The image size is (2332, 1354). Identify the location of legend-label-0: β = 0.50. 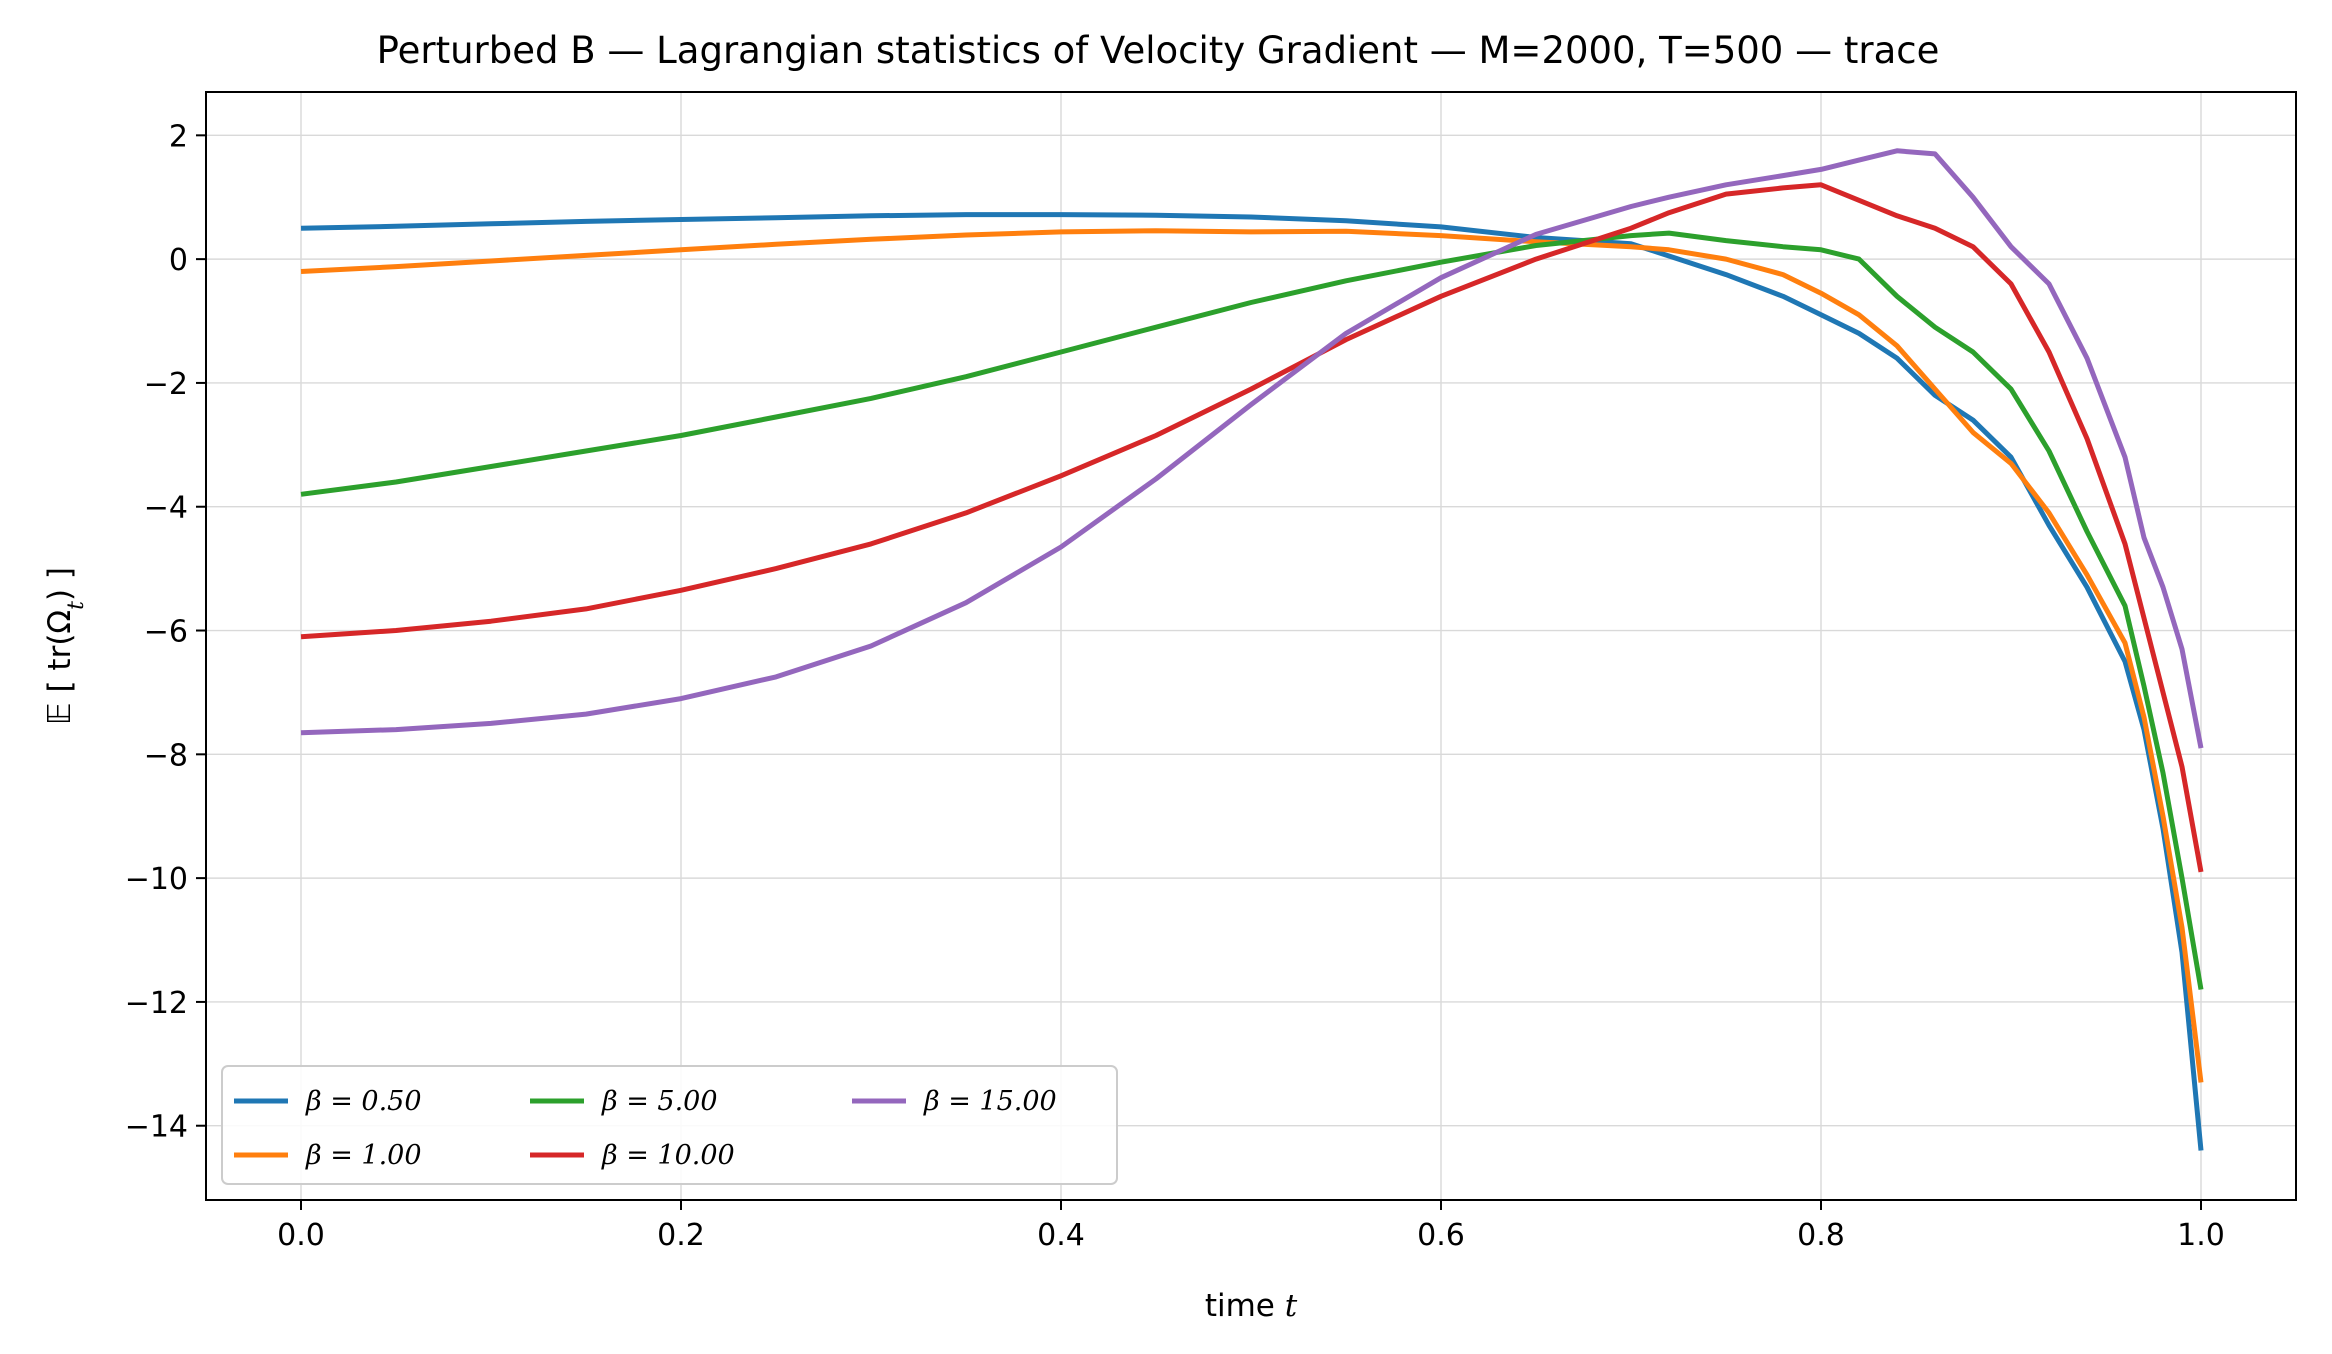
(363, 1101).